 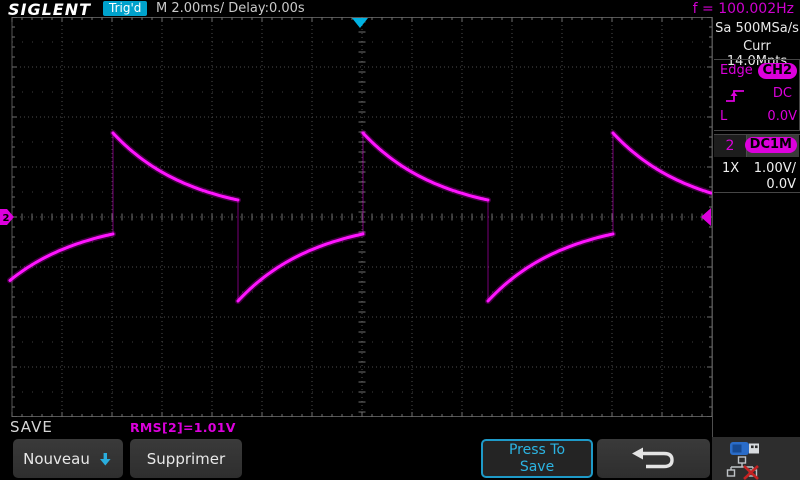 What do you see at coordinates (777, 71) in the screenshot?
I see `trigger-source-badge: CH2` at bounding box center [777, 71].